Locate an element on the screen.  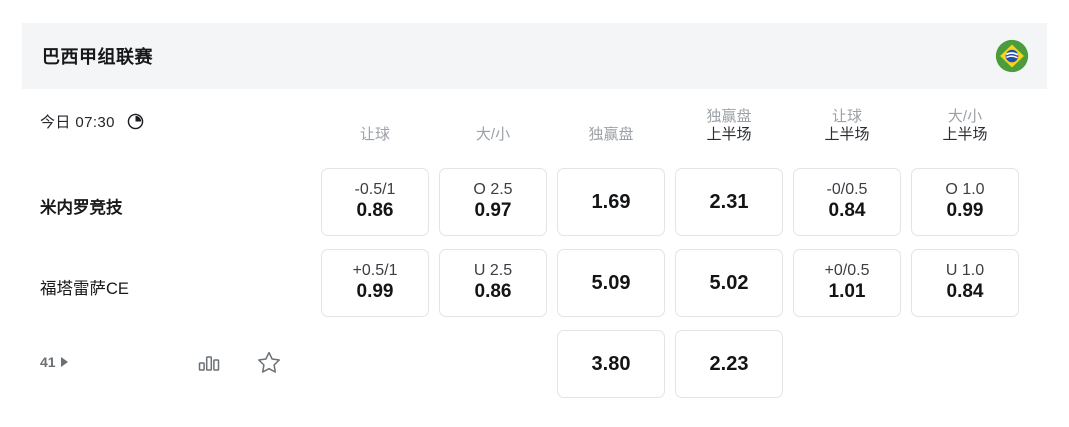
odds-column-header: 大/小 上半场 is located at coordinates (965, 120).